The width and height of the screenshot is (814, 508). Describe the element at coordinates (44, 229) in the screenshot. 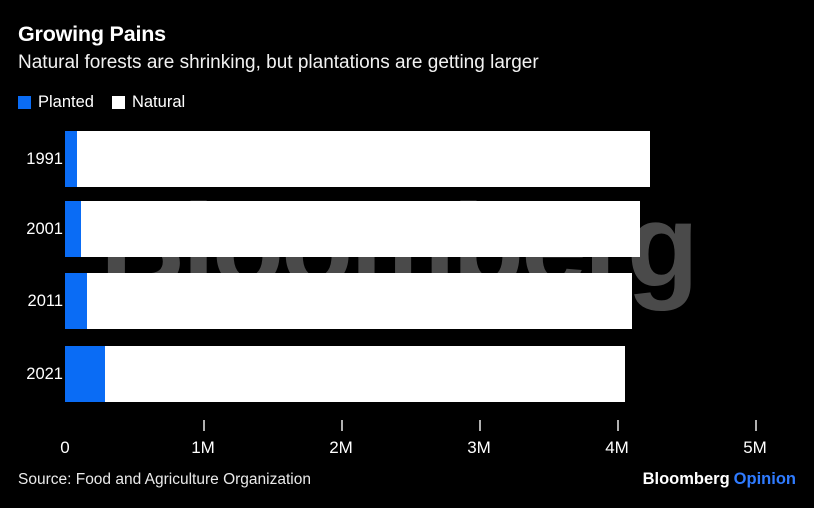

I see `y-axis-tick-label: 2001` at that location.